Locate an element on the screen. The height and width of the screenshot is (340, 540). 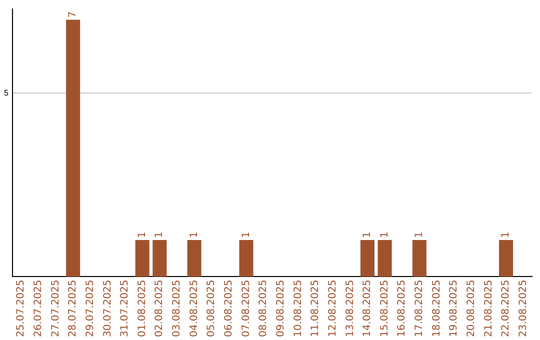
x-tick-label: 17.08.2025 is located at coordinates (420, 309).